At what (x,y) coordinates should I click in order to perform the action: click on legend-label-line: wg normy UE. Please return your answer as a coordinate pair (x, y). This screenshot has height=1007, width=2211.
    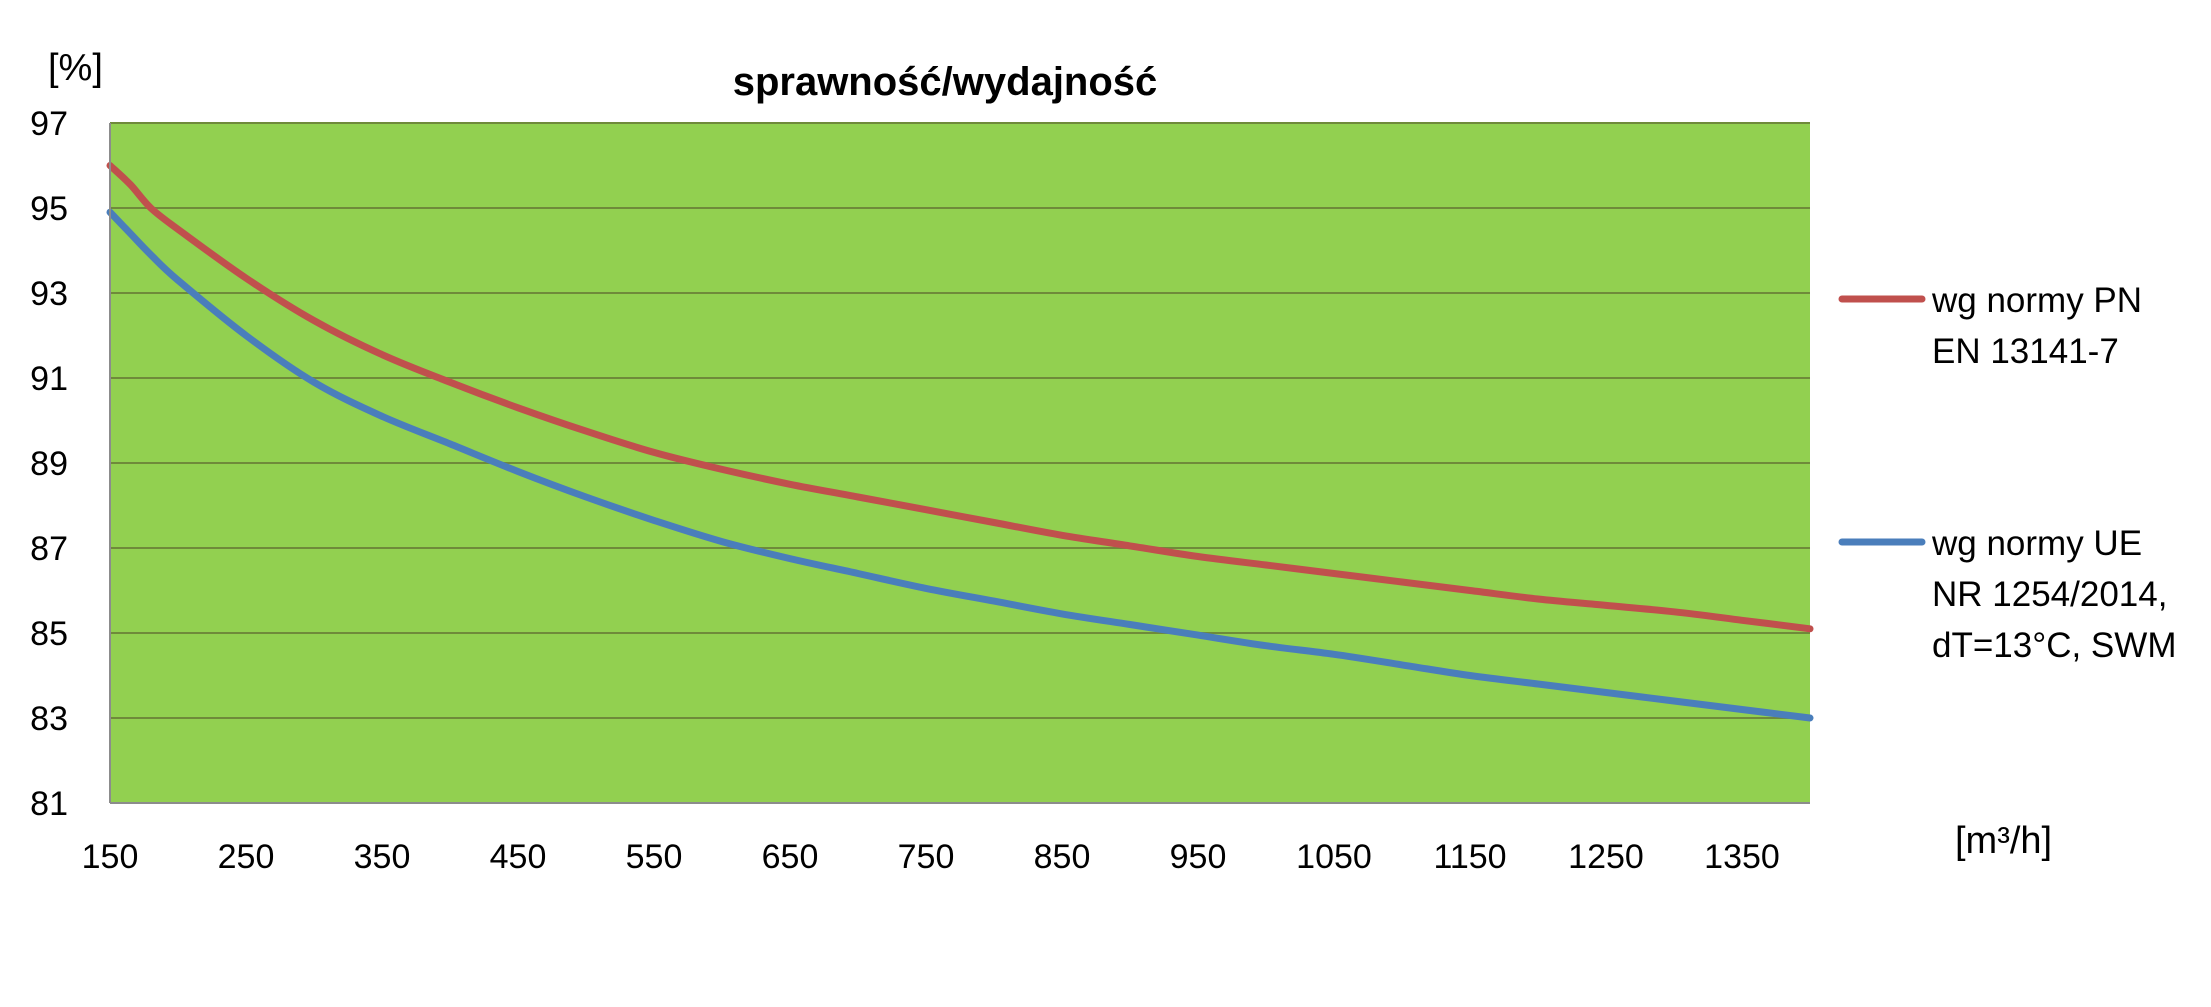
    Looking at the image, I should click on (2036, 543).